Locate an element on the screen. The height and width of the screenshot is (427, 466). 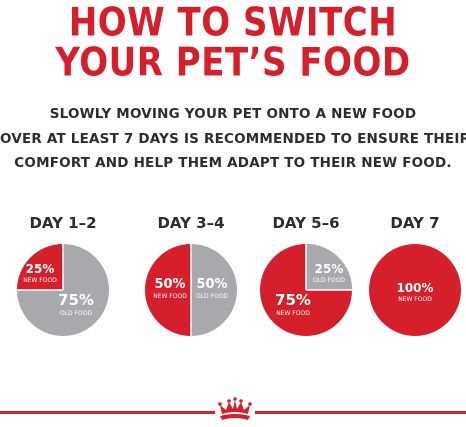
ratio-pie-day-7: 100% NEW FOOD is located at coordinates (415, 290).